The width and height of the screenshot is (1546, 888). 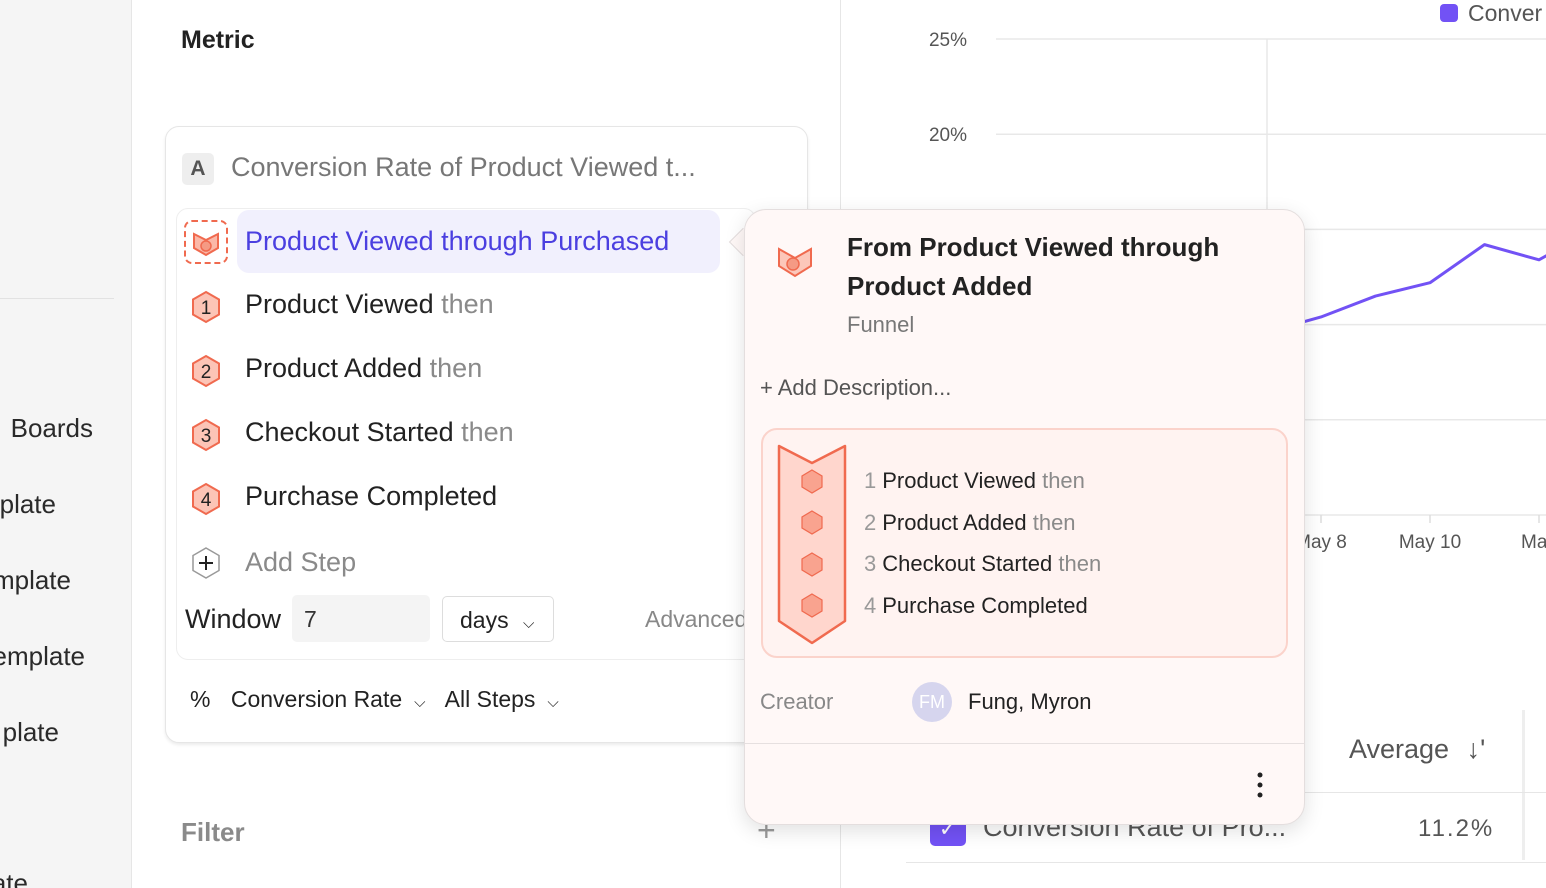 I want to click on funnel-step: Checkout Started then, so click(x=379, y=432).